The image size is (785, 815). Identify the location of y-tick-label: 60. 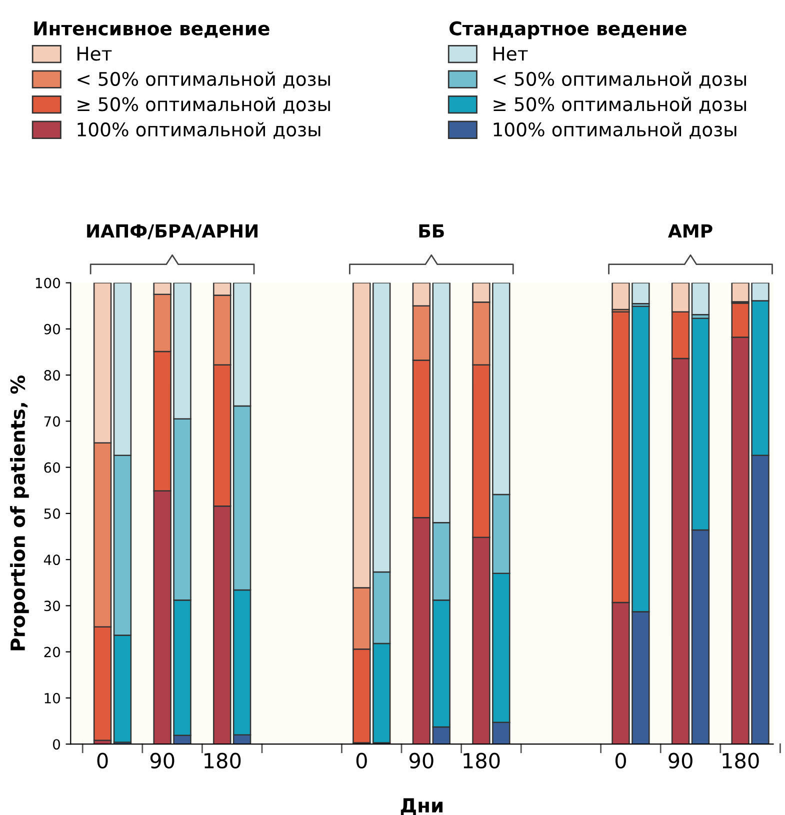
(52, 467).